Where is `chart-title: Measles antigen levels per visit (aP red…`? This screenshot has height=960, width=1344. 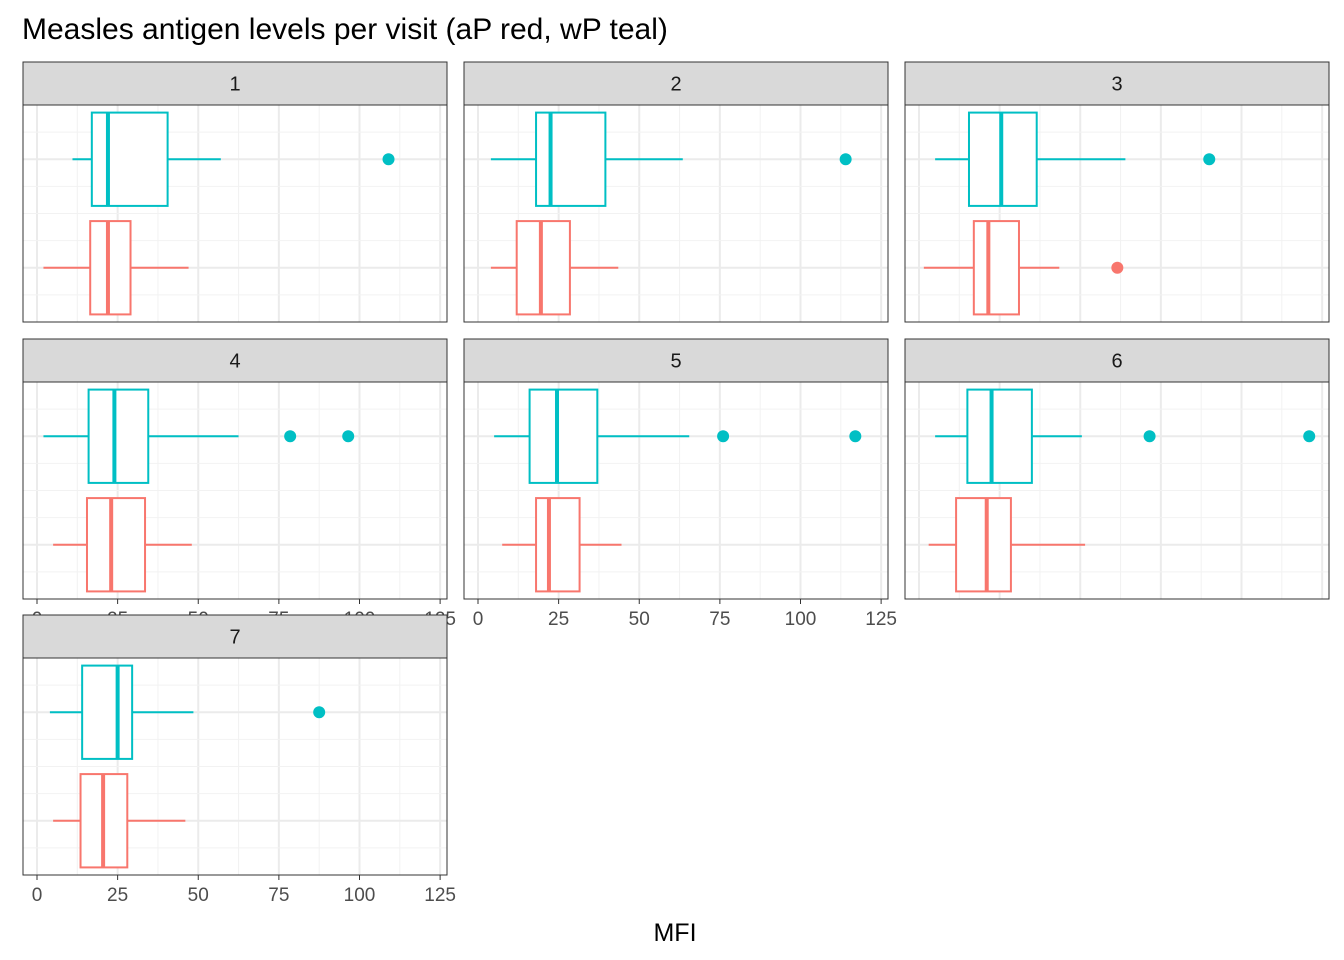
chart-title: Measles antigen levels per visit (aP red… is located at coordinates (345, 29).